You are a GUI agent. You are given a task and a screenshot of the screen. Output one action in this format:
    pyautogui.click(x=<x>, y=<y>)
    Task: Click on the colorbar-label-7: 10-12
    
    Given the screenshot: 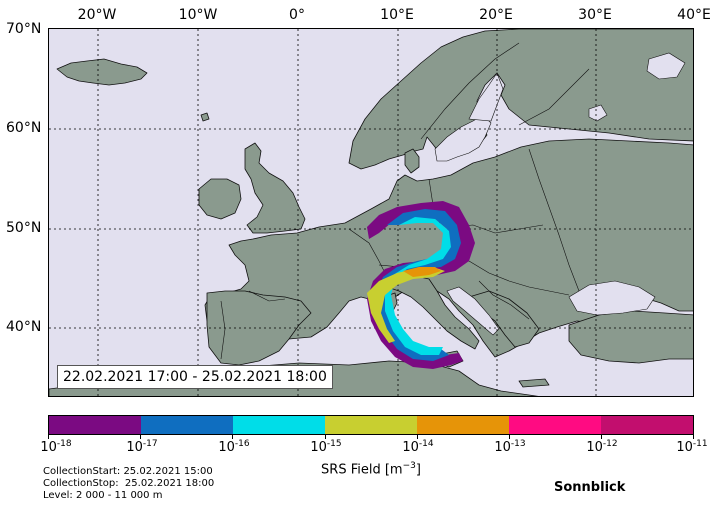 What is the action you would take?
    pyautogui.click(x=601, y=446)
    